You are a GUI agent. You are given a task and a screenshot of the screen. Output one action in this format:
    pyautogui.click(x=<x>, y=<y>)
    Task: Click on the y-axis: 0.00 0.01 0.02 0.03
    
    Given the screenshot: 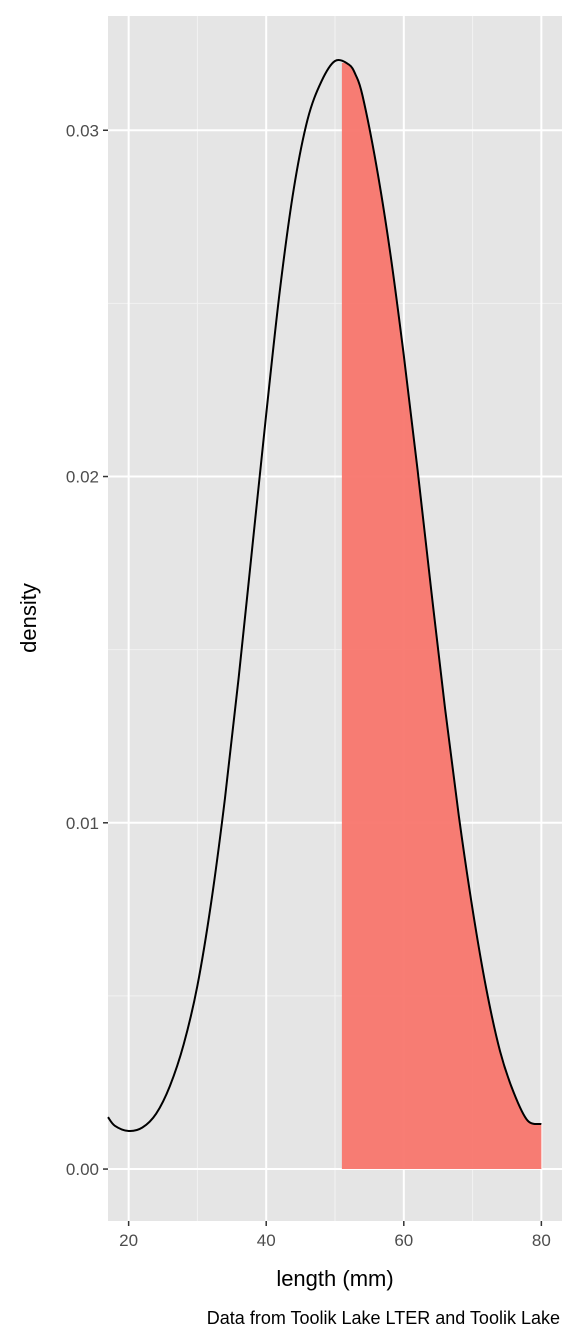 What is the action you would take?
    pyautogui.click(x=87, y=650)
    